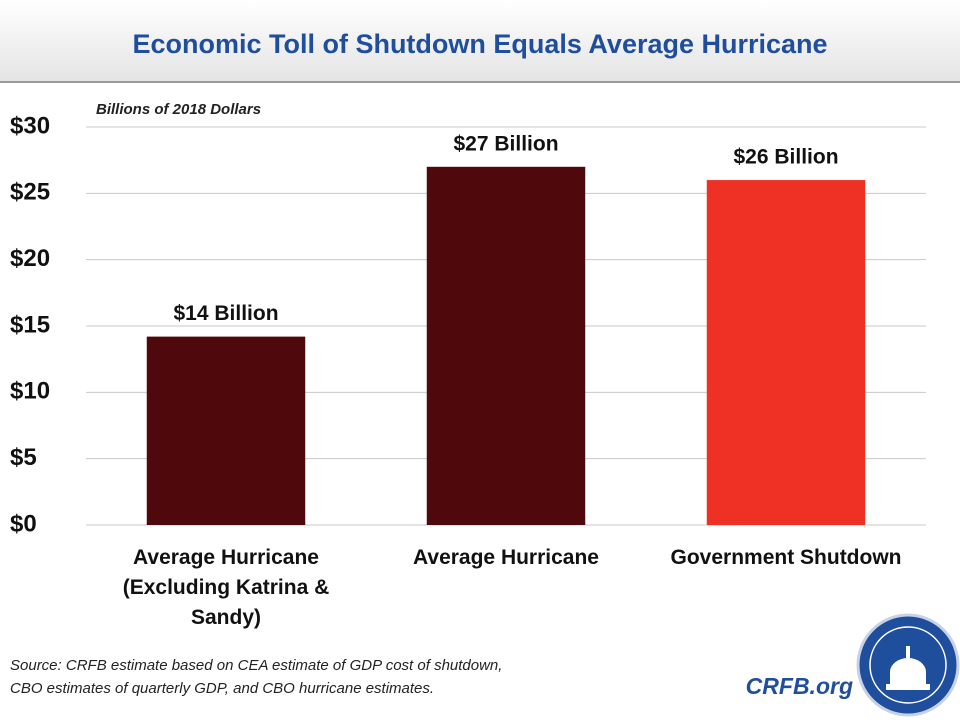 The image size is (960, 720). I want to click on x-tick-label: Average Hurricane, so click(506, 557).